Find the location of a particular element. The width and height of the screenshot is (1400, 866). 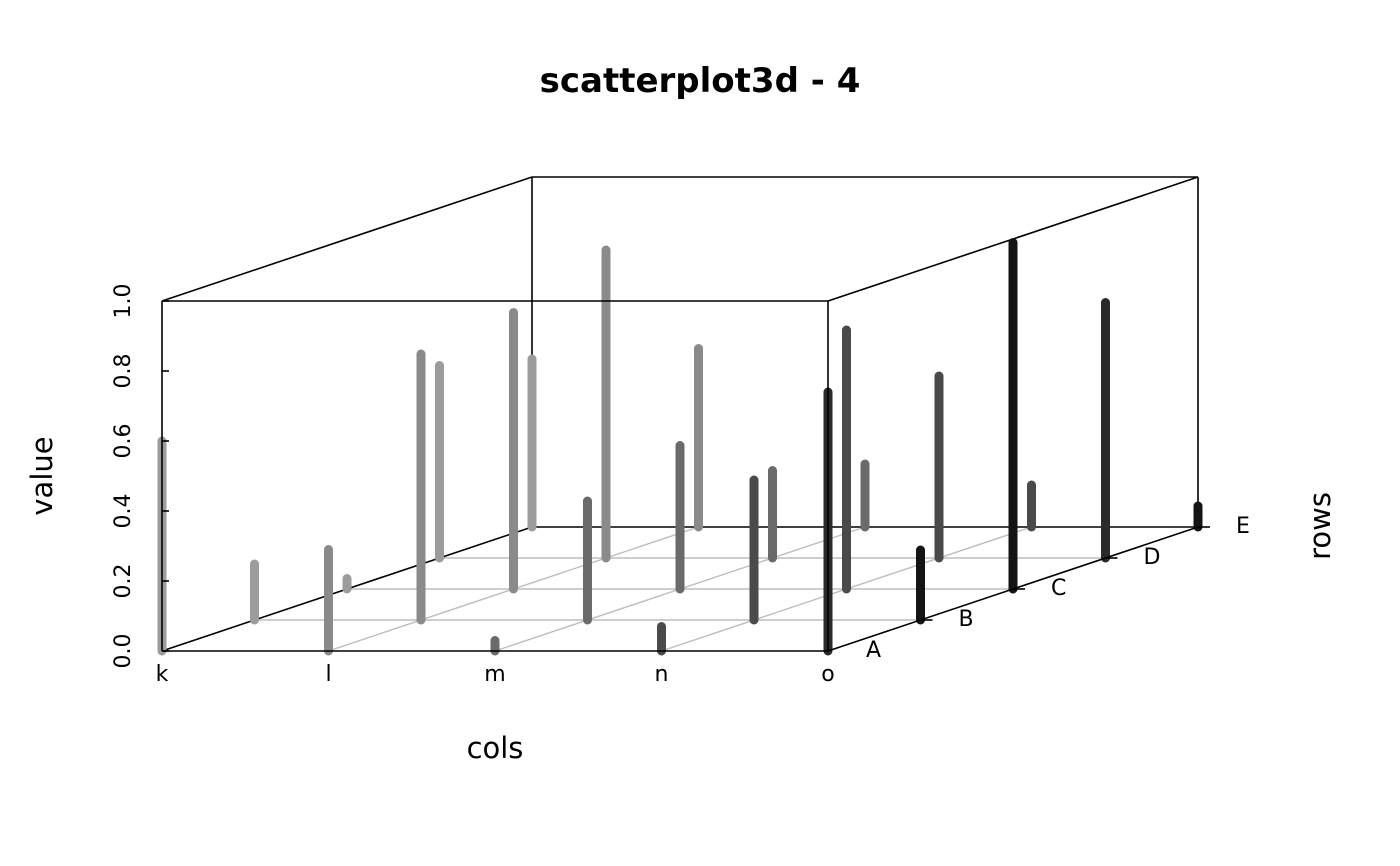

z-tick-label: 0.6 is located at coordinates (123, 441).